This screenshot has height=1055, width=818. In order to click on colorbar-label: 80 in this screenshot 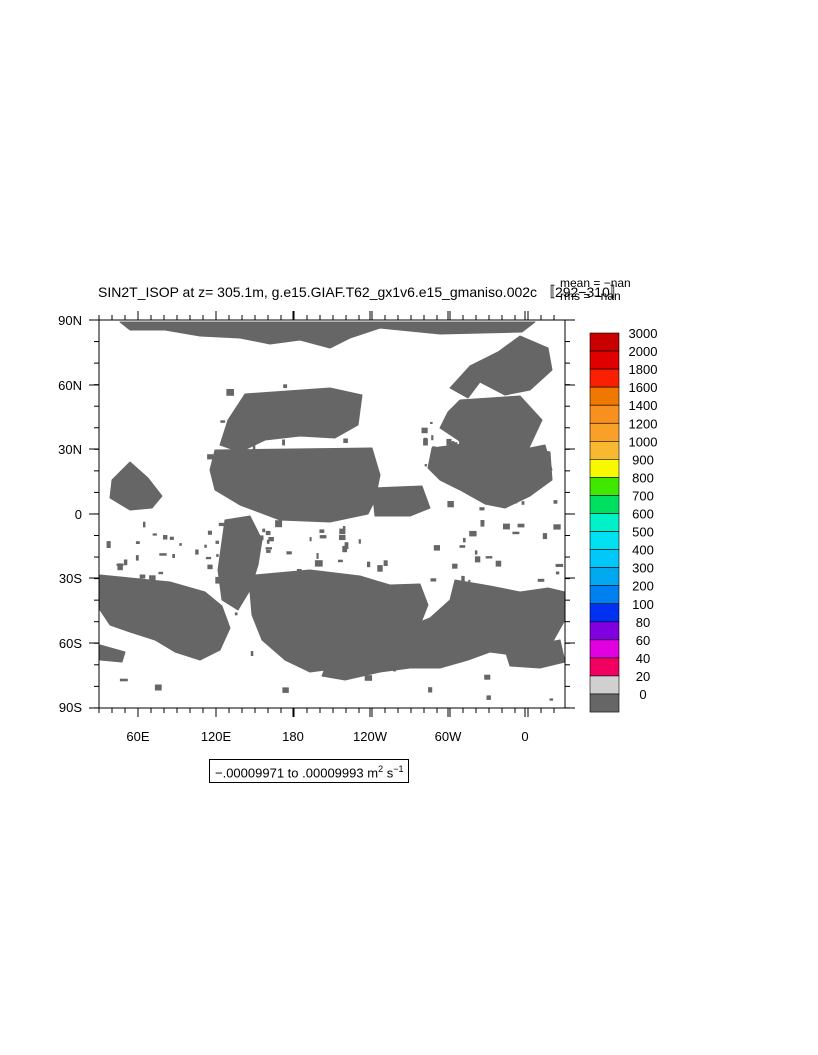, I will do `click(643, 622)`.